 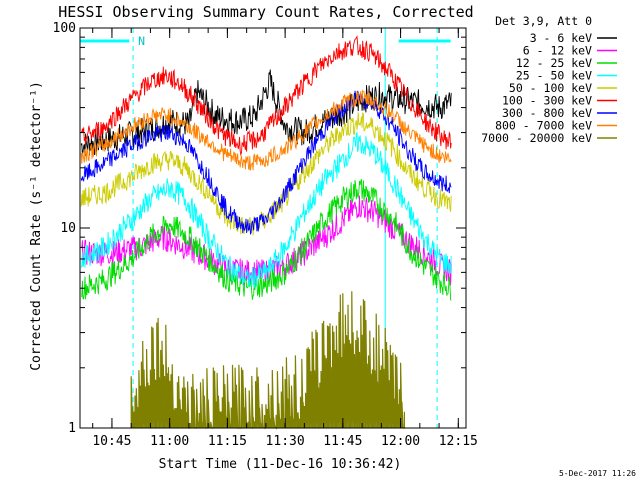 I want to click on x-axis-label: Start Time (11-Dec-16 10:36:42), so click(x=280, y=464).